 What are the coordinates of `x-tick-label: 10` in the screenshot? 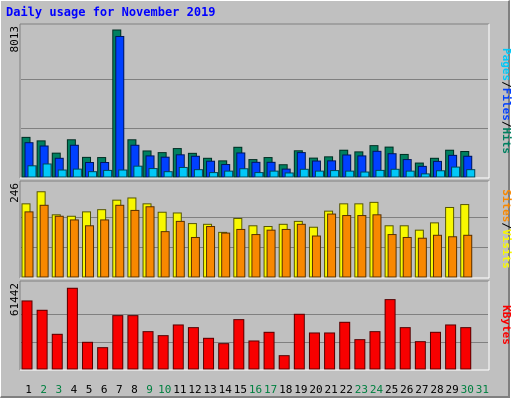 It's located at (164, 389).